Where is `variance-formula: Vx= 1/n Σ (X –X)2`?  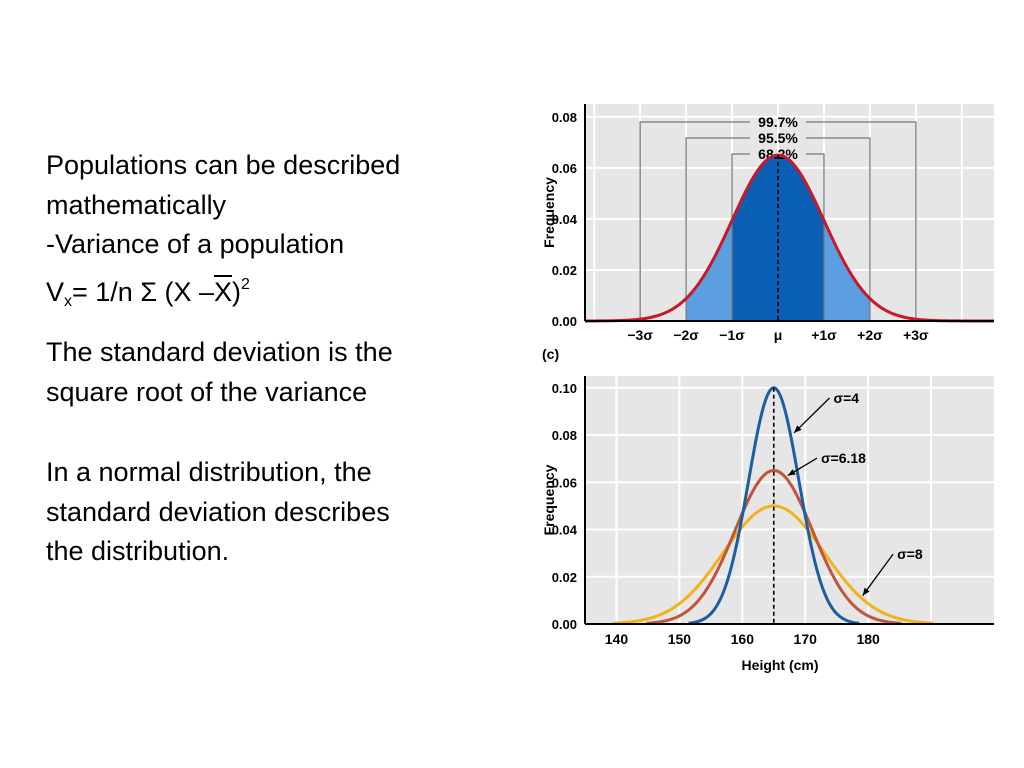 variance-formula: Vx= 1/n Σ (X –X)2 is located at coordinates (281, 293).